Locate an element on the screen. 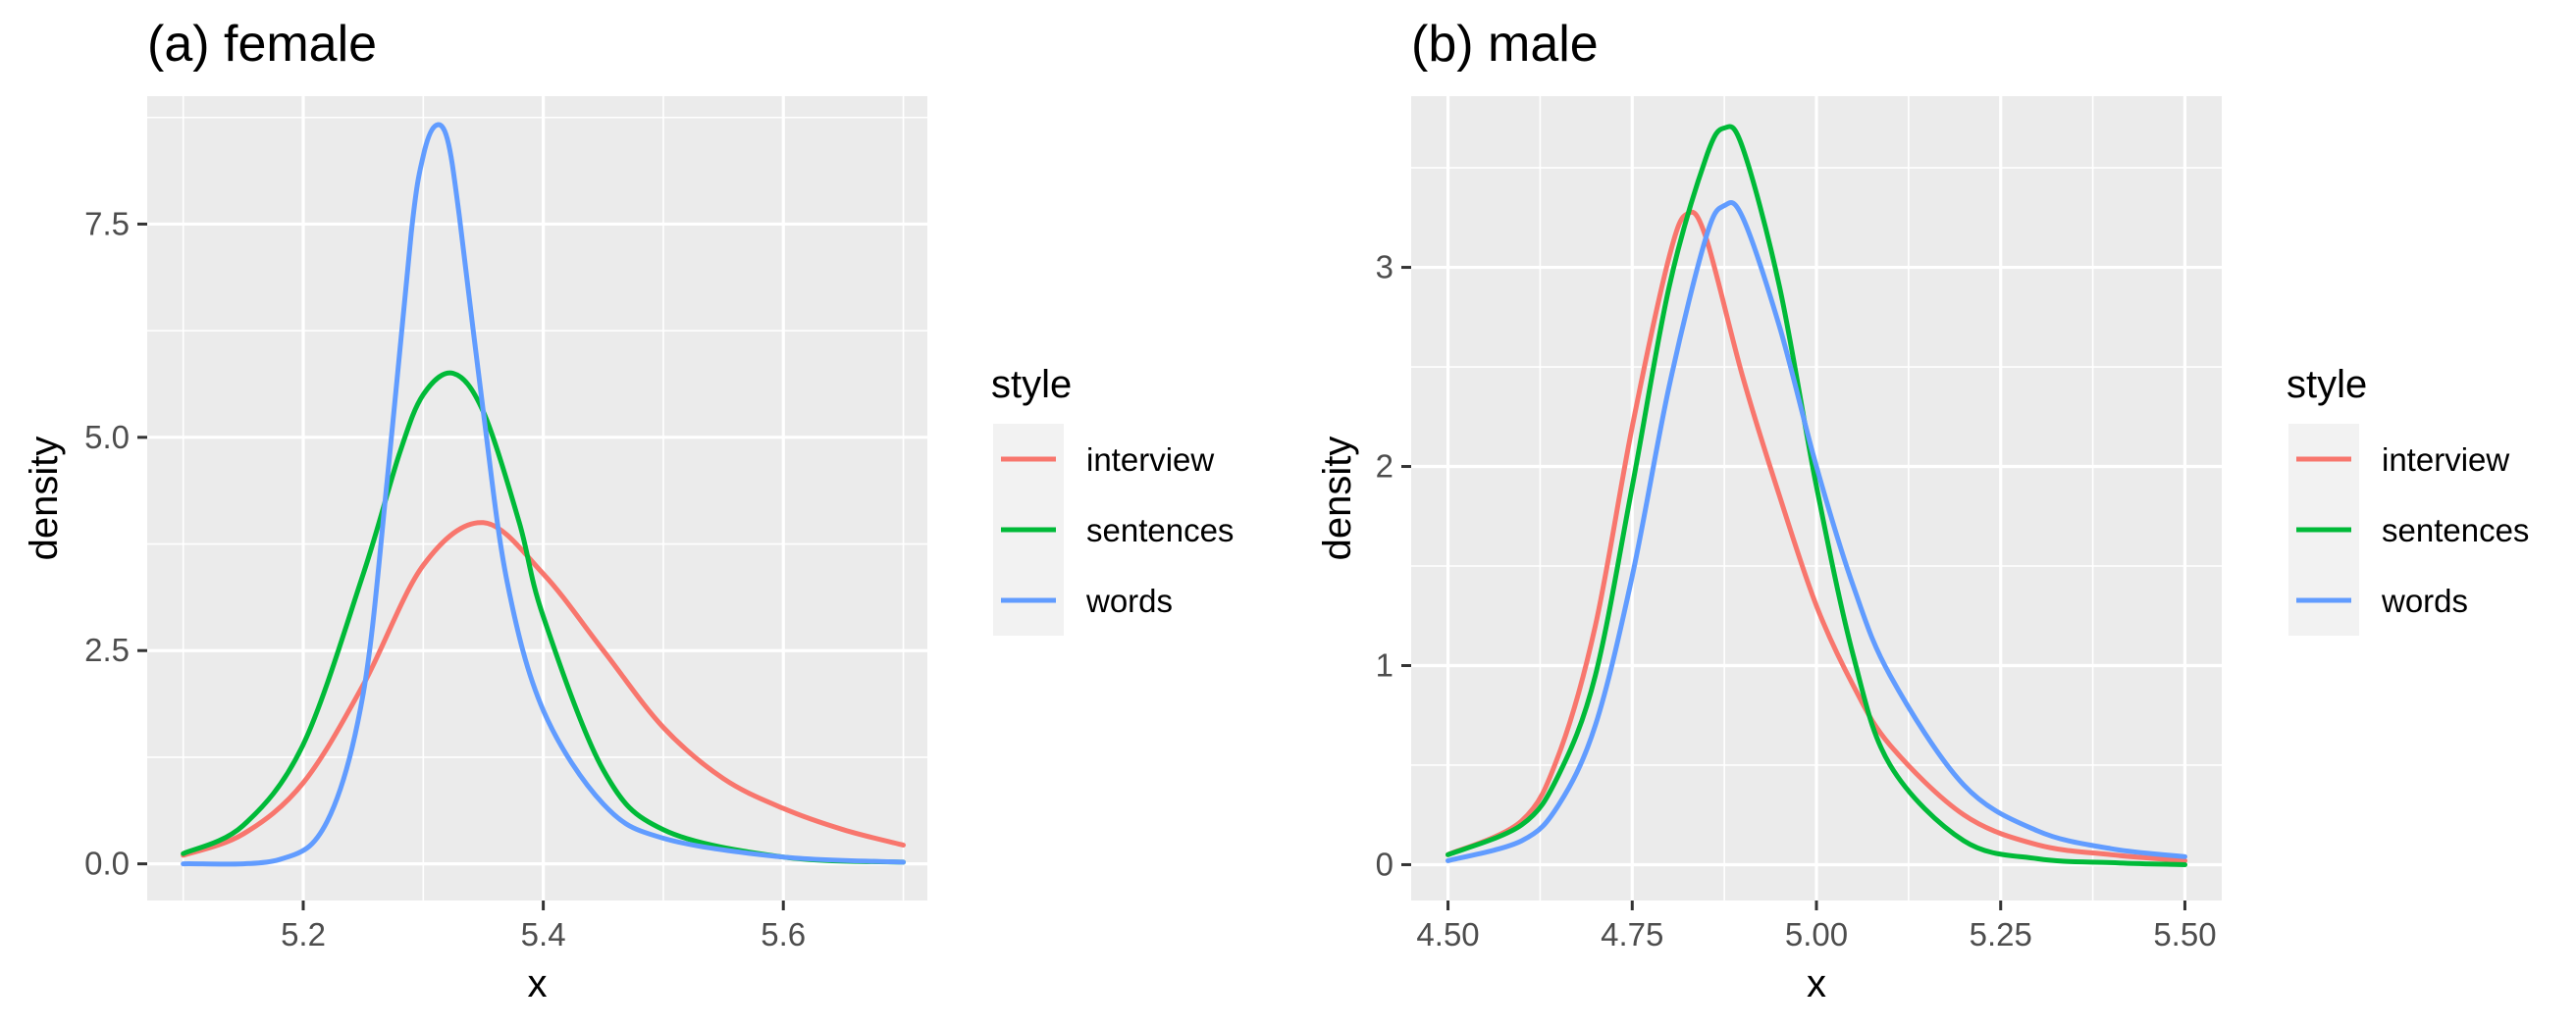  x-tick-label: 5.2 is located at coordinates (303, 934).